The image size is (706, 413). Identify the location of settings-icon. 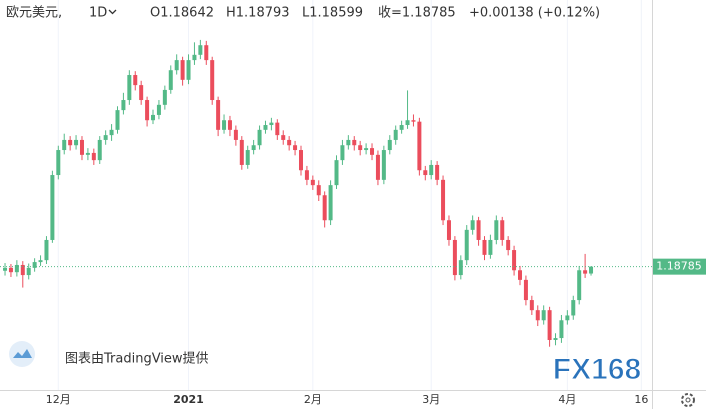
(688, 400).